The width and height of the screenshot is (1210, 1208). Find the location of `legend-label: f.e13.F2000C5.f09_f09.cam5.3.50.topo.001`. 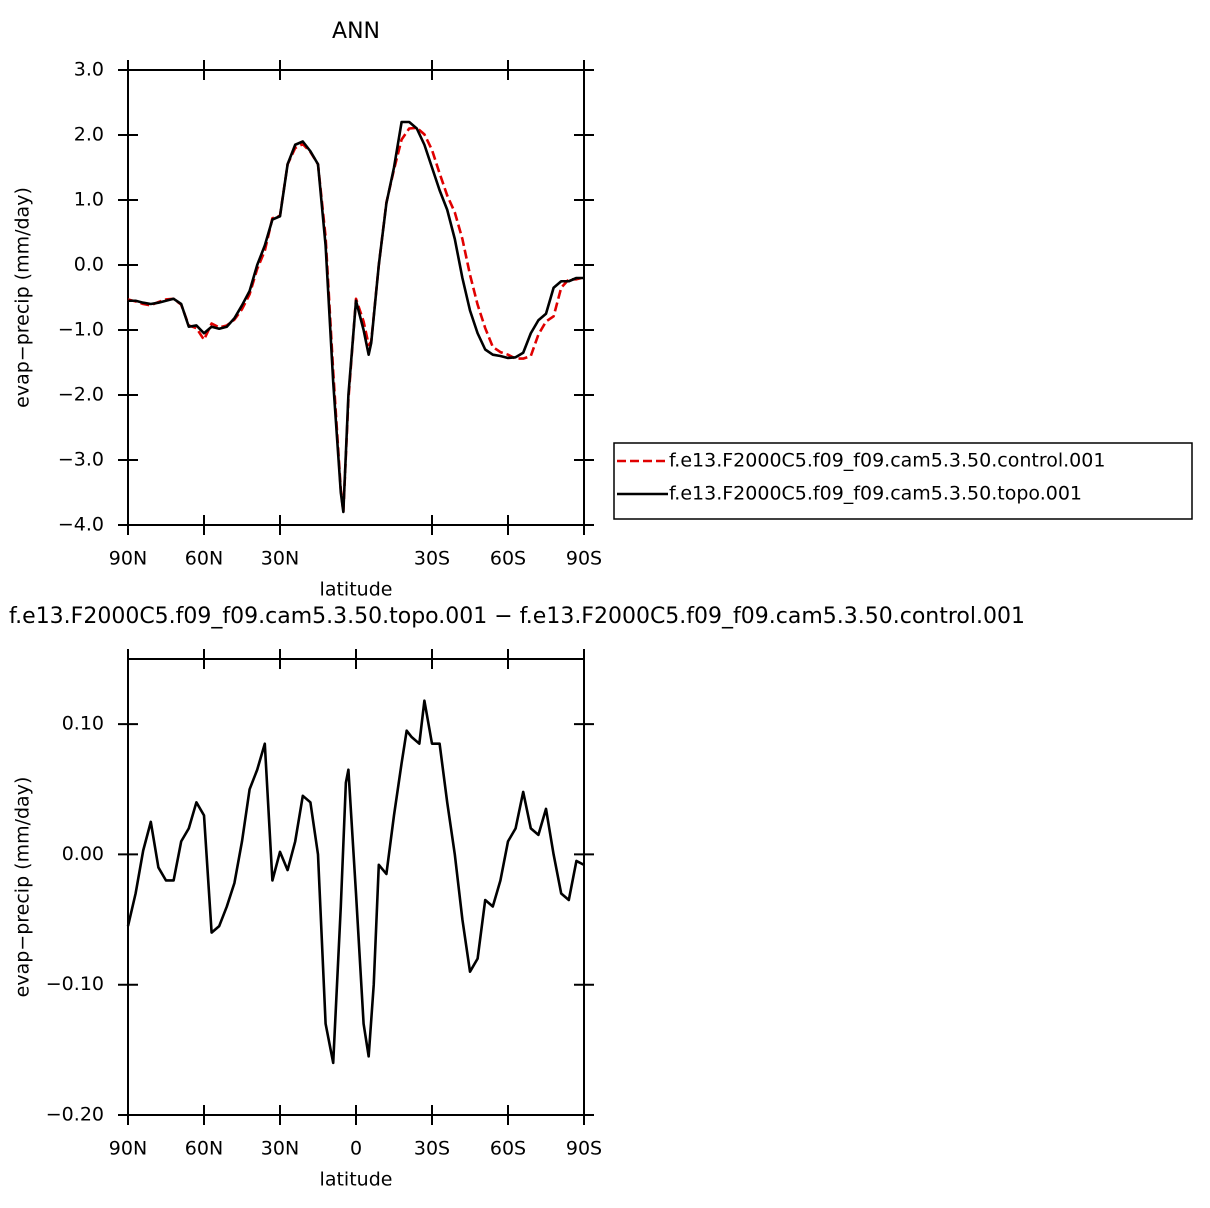

legend-label: f.e13.F2000C5.f09_f09.cam5.3.50.topo.001 is located at coordinates (875, 494).